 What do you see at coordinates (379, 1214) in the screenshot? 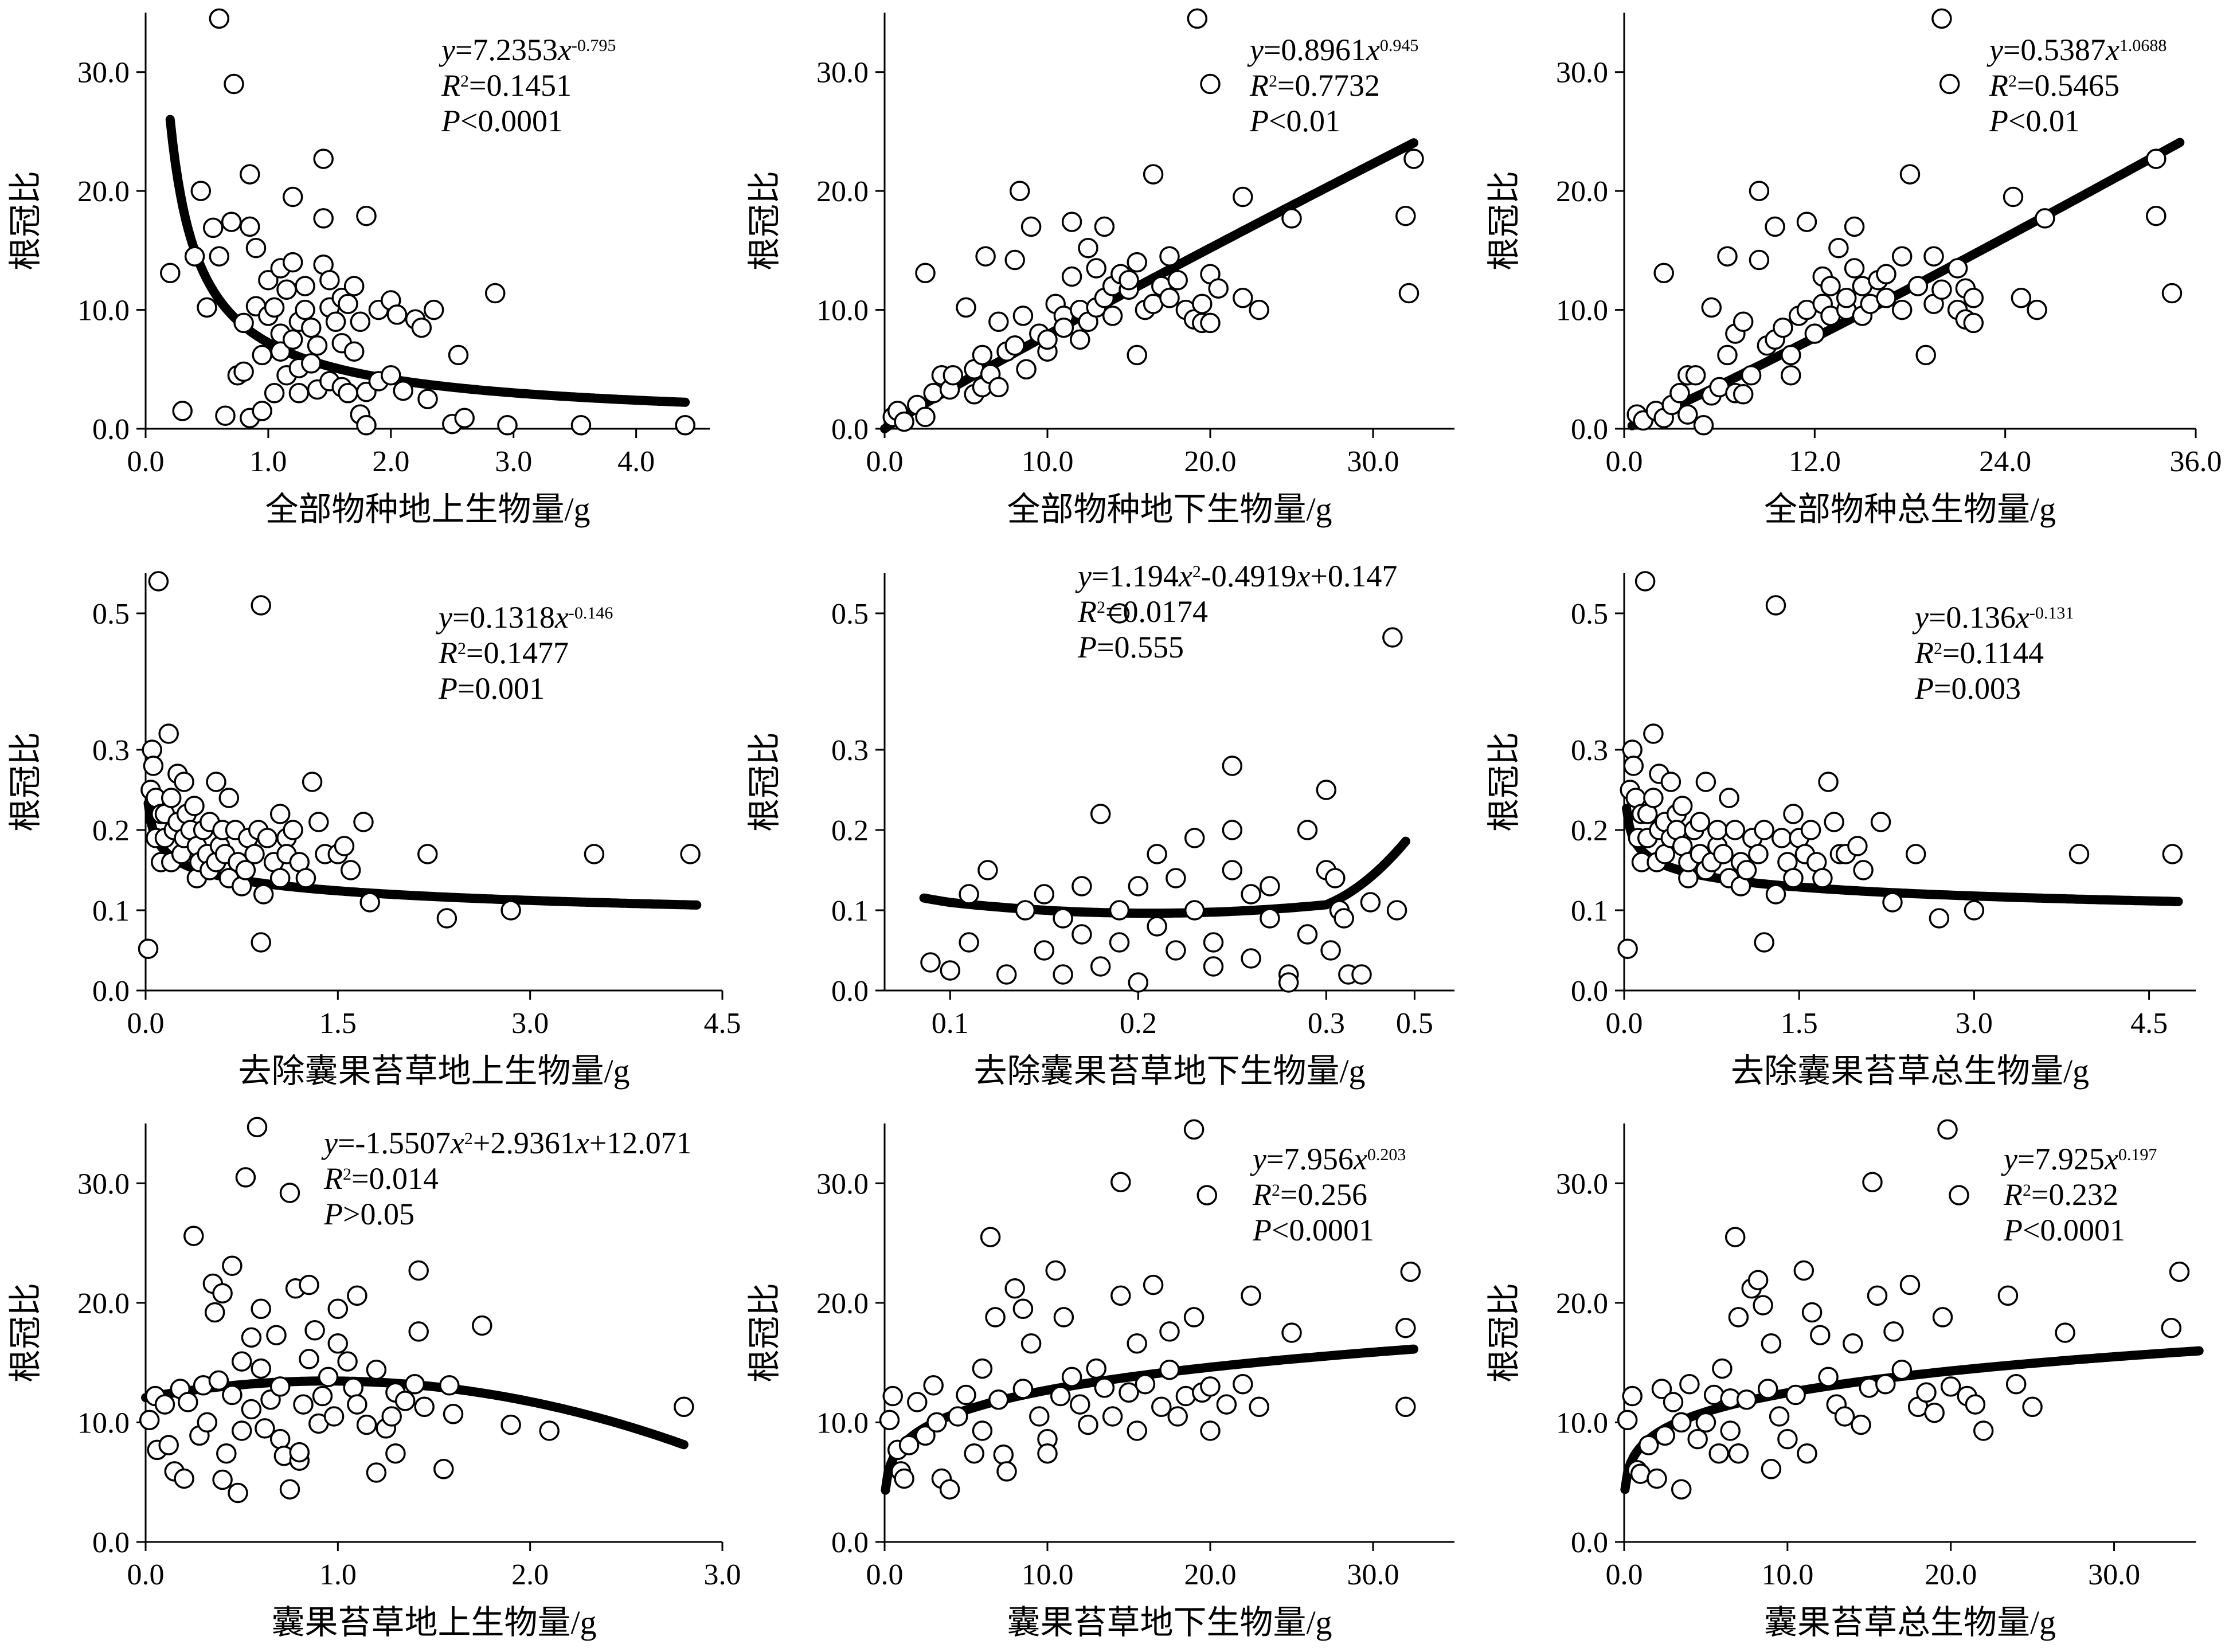
I see `annotation-part: >0.05` at bounding box center [379, 1214].